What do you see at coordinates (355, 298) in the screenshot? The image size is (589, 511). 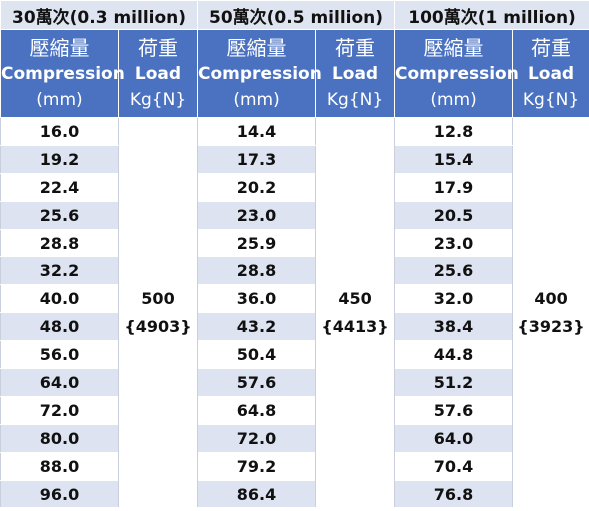 I see `load-kg-value: 450` at bounding box center [355, 298].